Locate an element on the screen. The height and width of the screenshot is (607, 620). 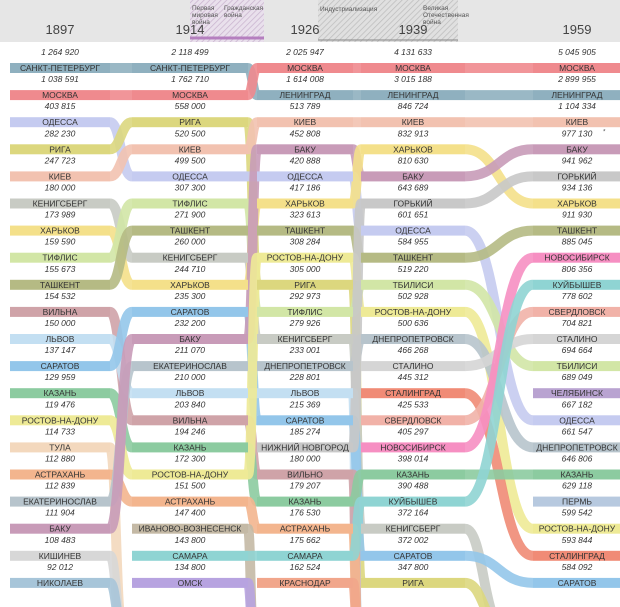
city-label-1897-рига: РИГА is located at coordinates (60, 149).